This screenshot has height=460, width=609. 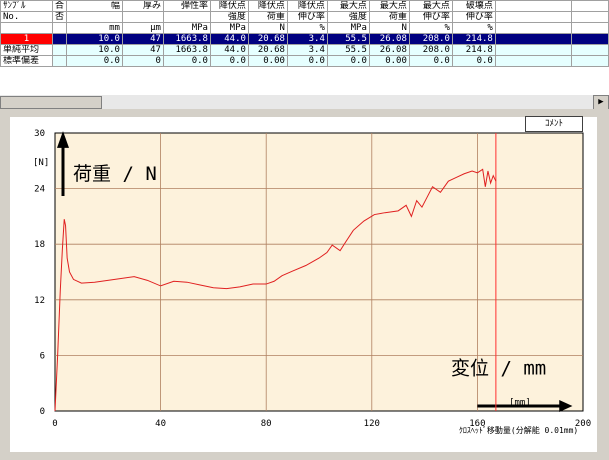 What do you see at coordinates (372, 424) in the screenshot?
I see `x-tick-label: 120` at bounding box center [372, 424].